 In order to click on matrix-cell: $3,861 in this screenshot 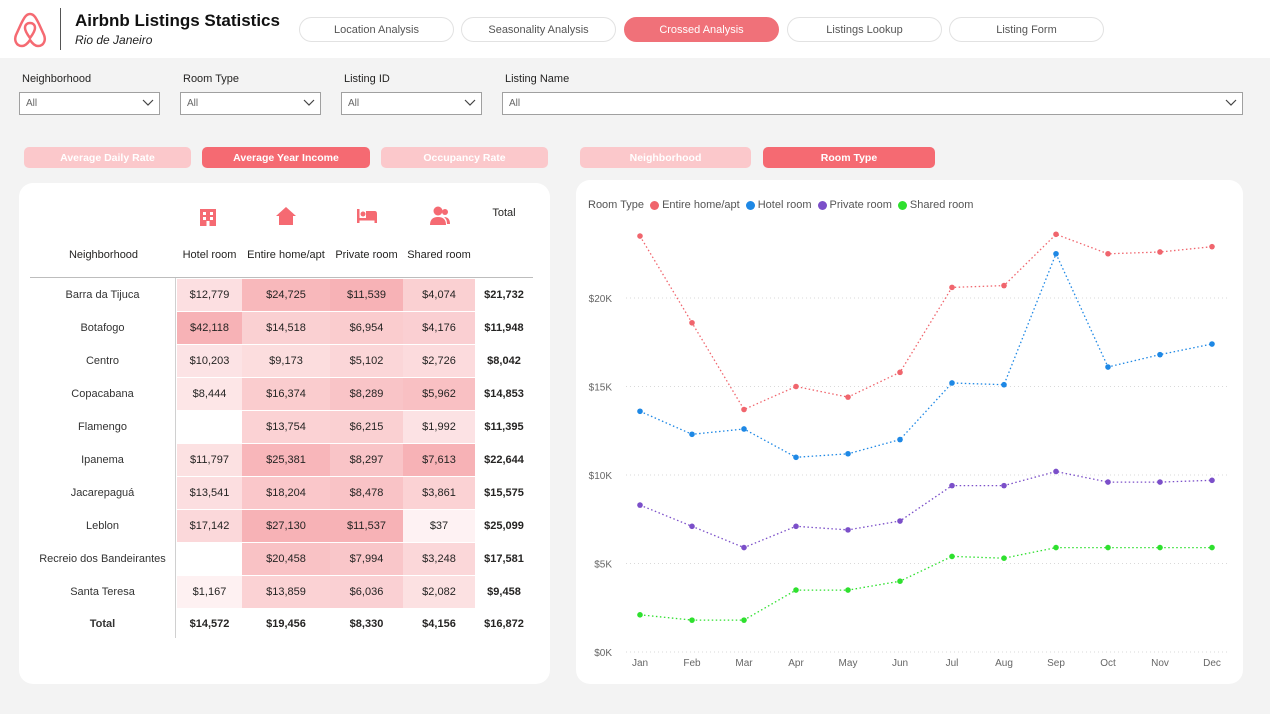, I will do `click(439, 493)`.